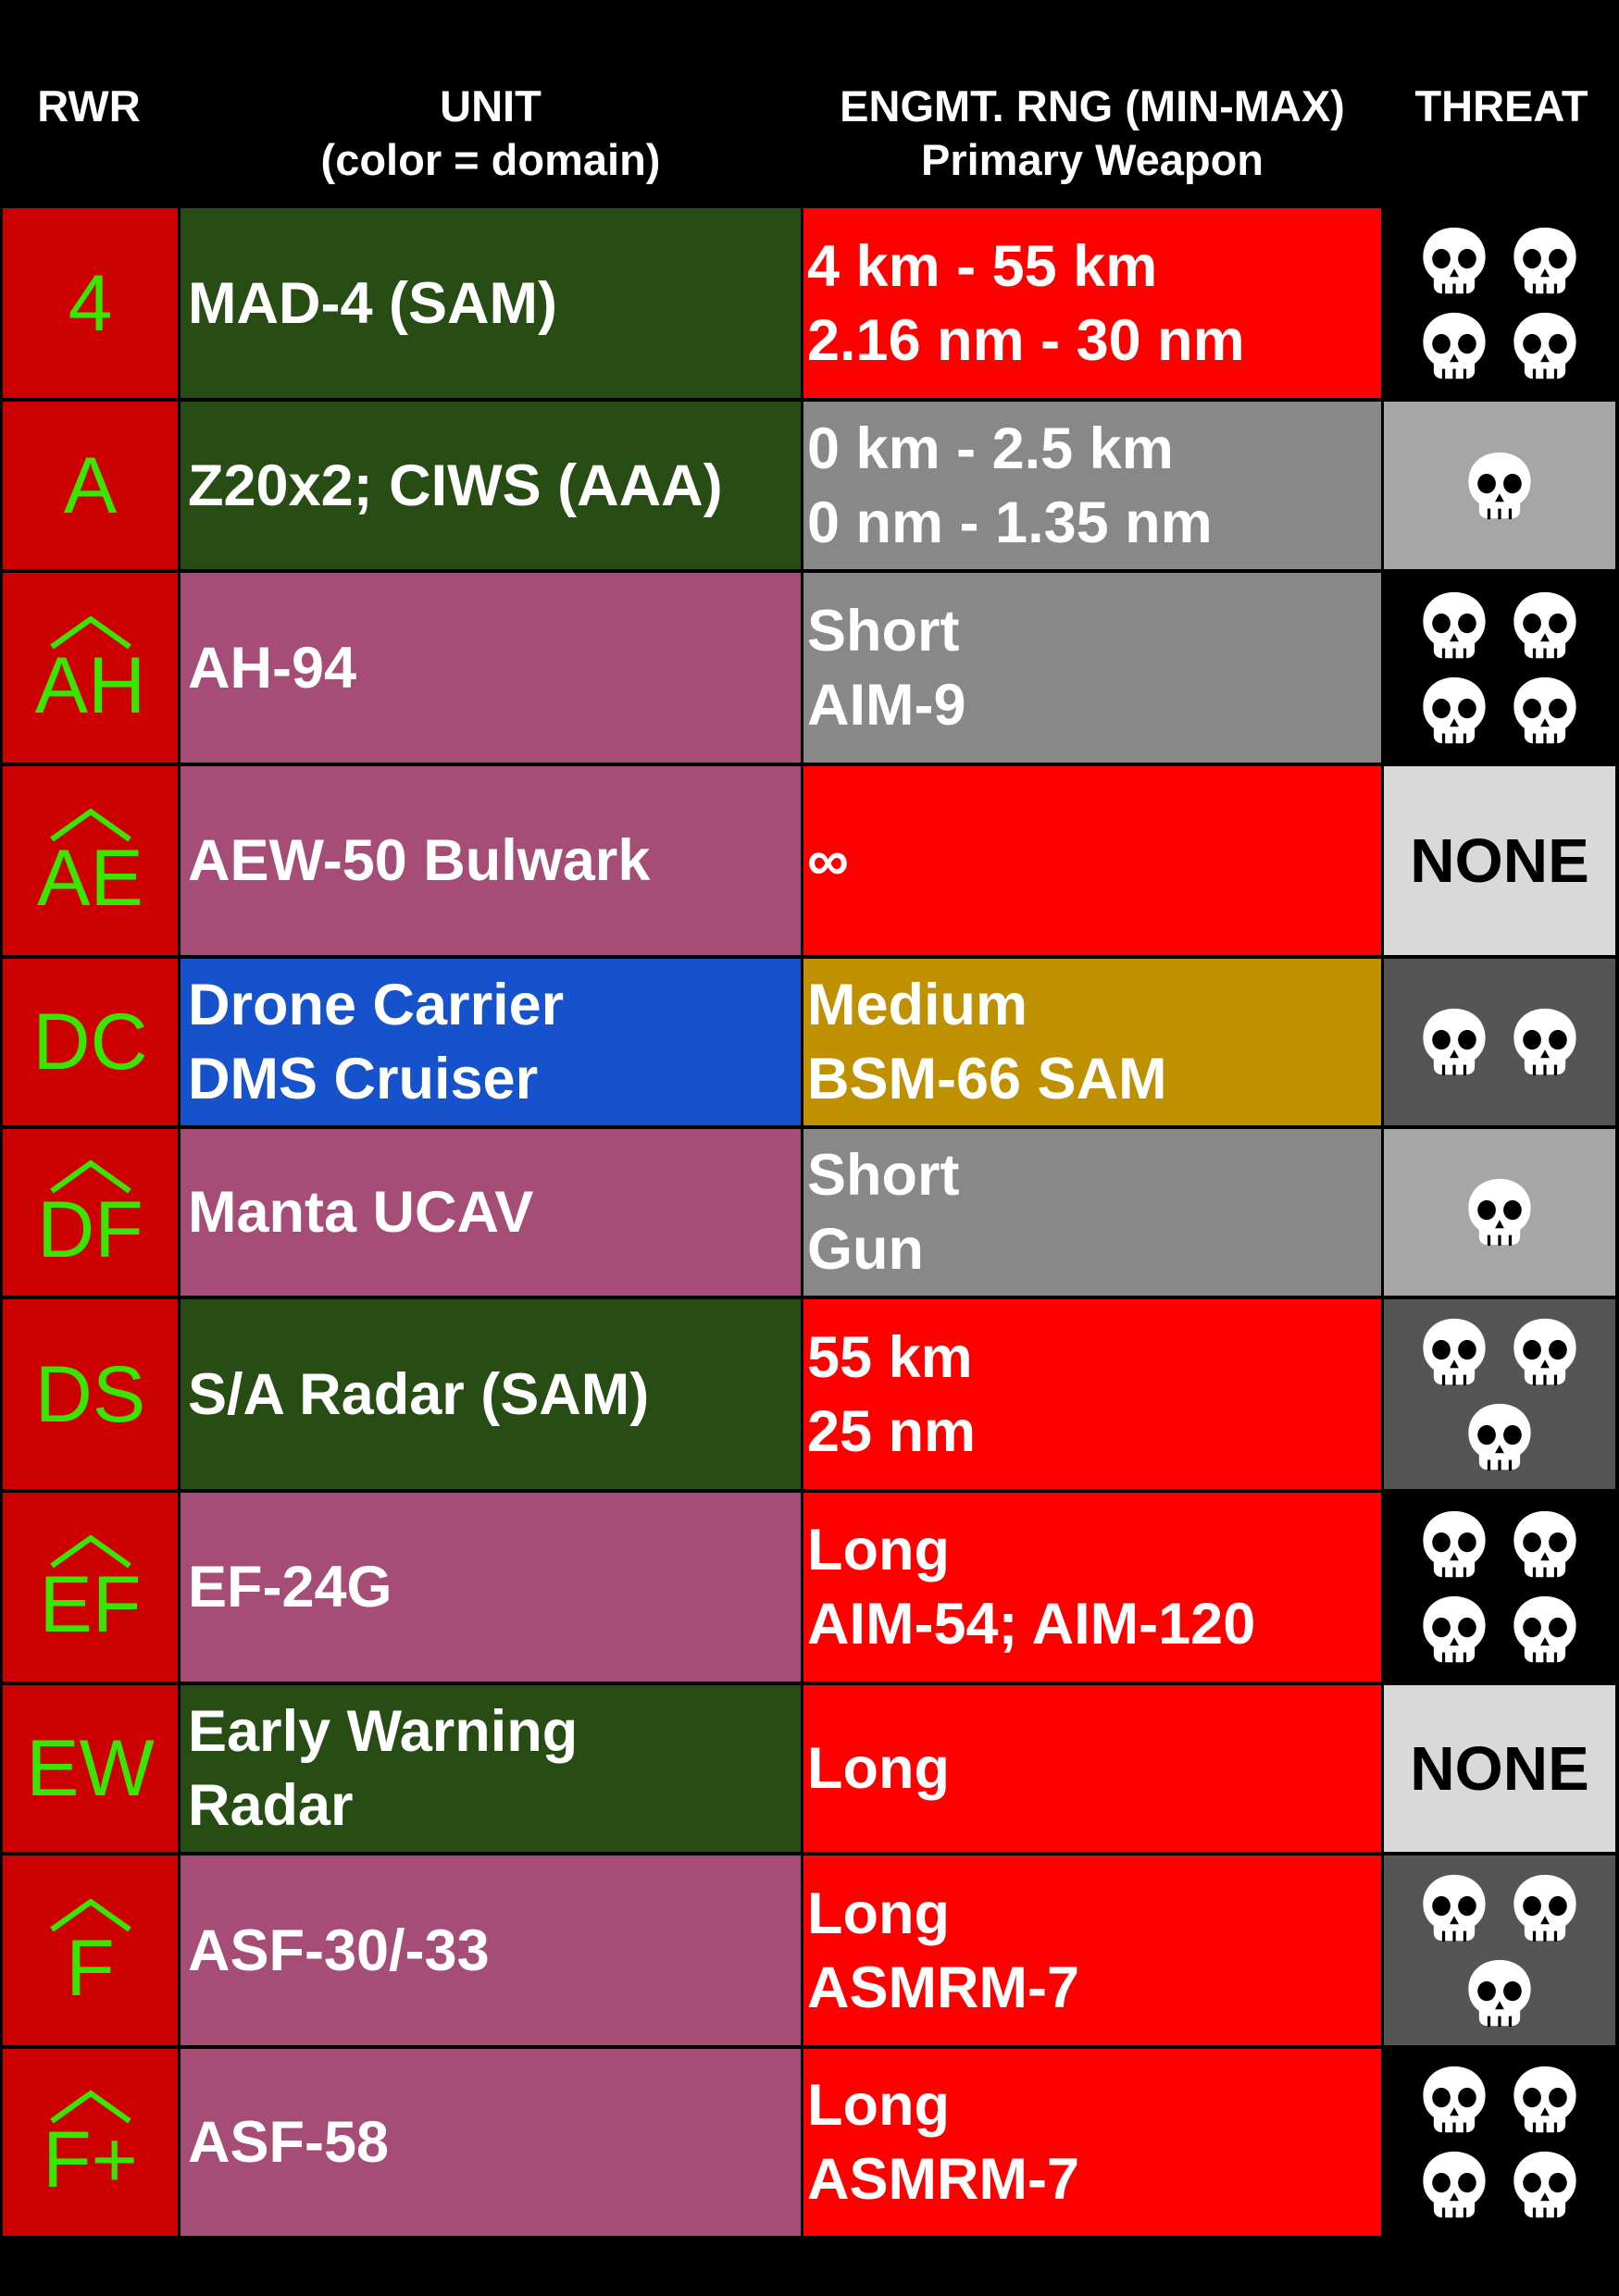 This screenshot has height=2296, width=1619. I want to click on header-range: ENGMT. RNG (MIN-MAX) Primary Weapon, so click(1092, 134).